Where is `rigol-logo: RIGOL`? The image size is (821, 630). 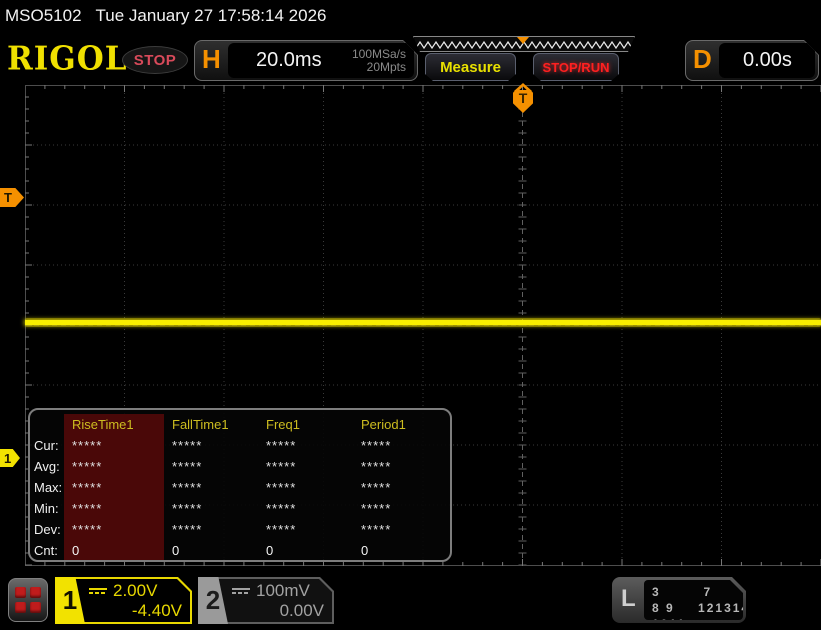 rigol-logo: RIGOL is located at coordinates (67, 59).